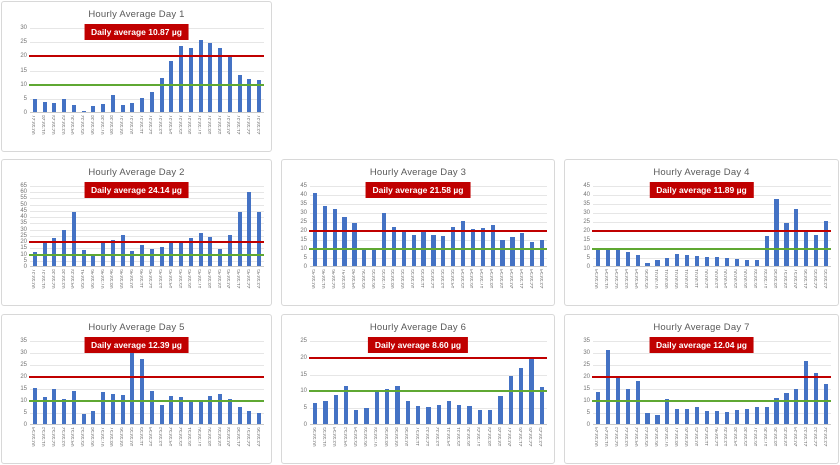 The height and width of the screenshot is (465, 840). What do you see at coordinates (757, 437) in the screenshot?
I see `x-axis-tick-label: 16:59:37` at bounding box center [757, 437].